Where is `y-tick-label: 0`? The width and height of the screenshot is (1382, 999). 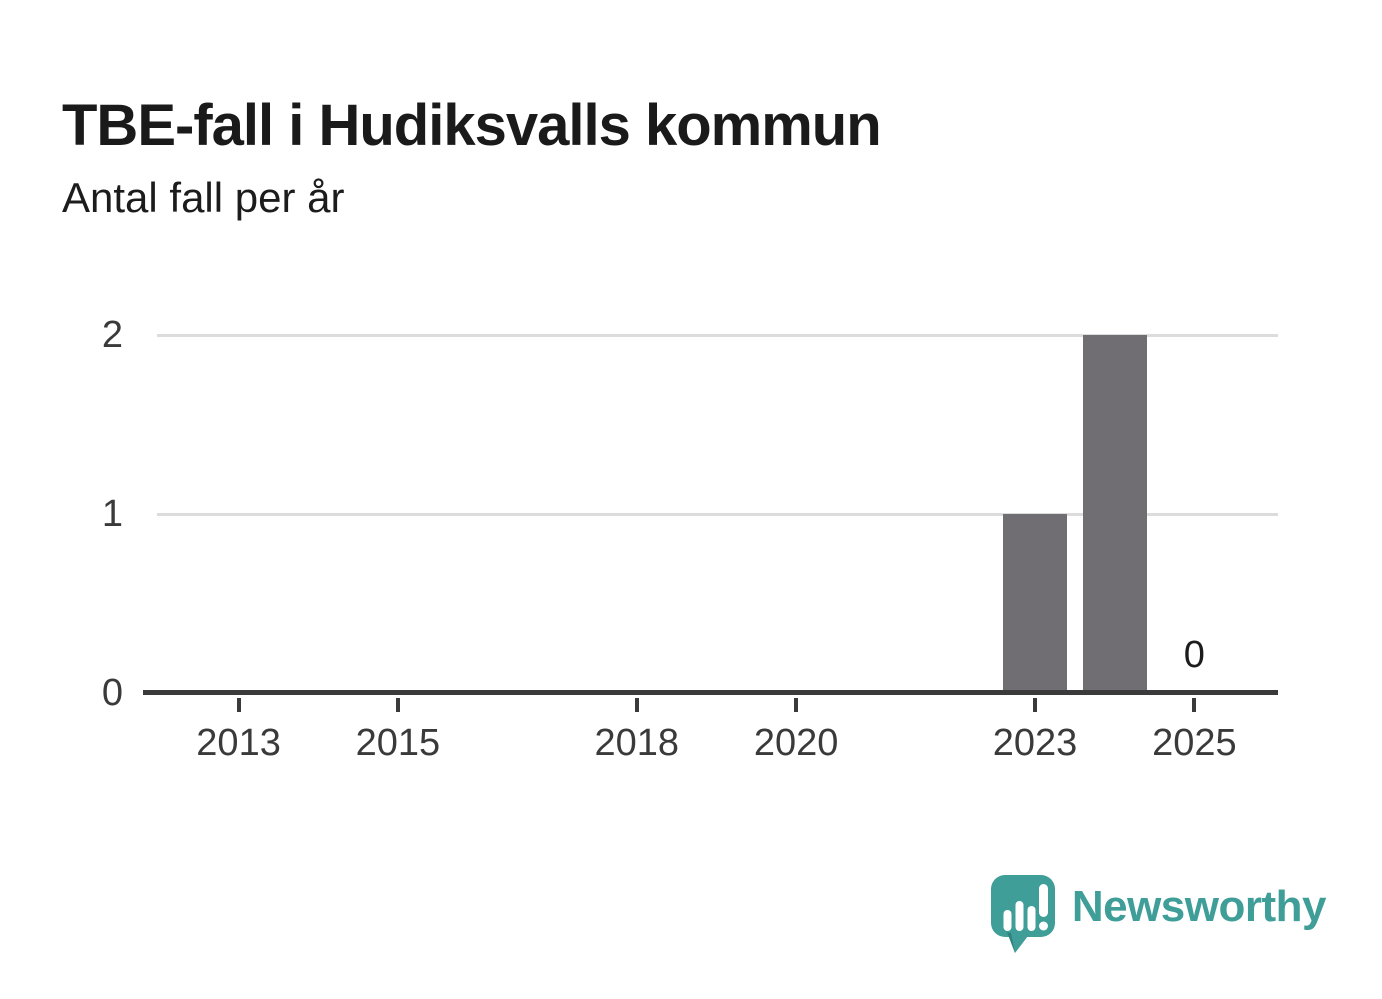
y-tick-label: 0 is located at coordinates (112, 693).